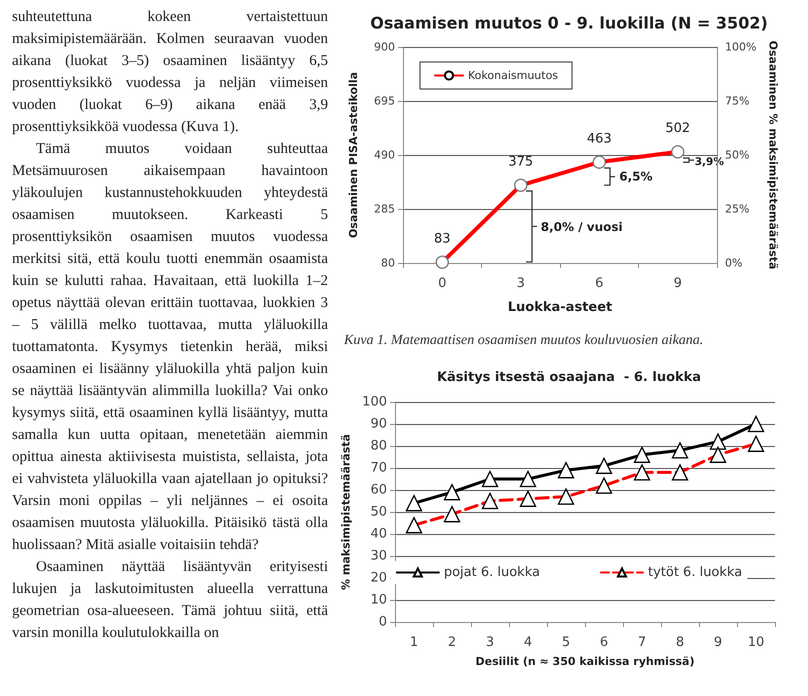 This screenshot has height=696, width=808. Describe the element at coordinates (442, 283) in the screenshot. I see `x-tick-label: 0` at that location.